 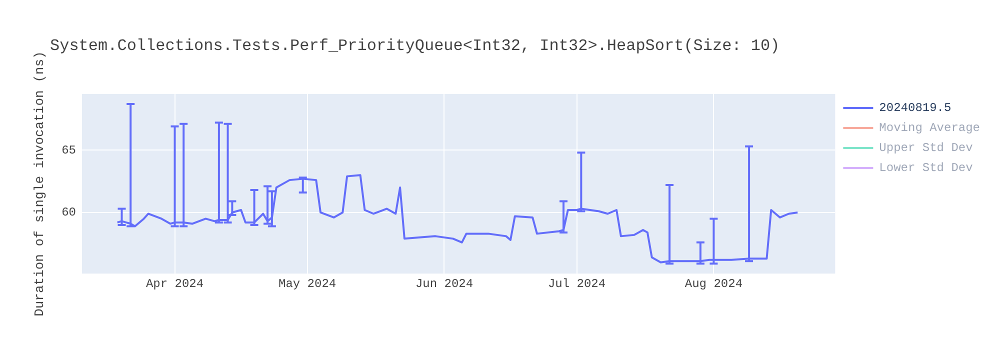 I want to click on x-tick-label: Apr 2024, so click(x=175, y=283).